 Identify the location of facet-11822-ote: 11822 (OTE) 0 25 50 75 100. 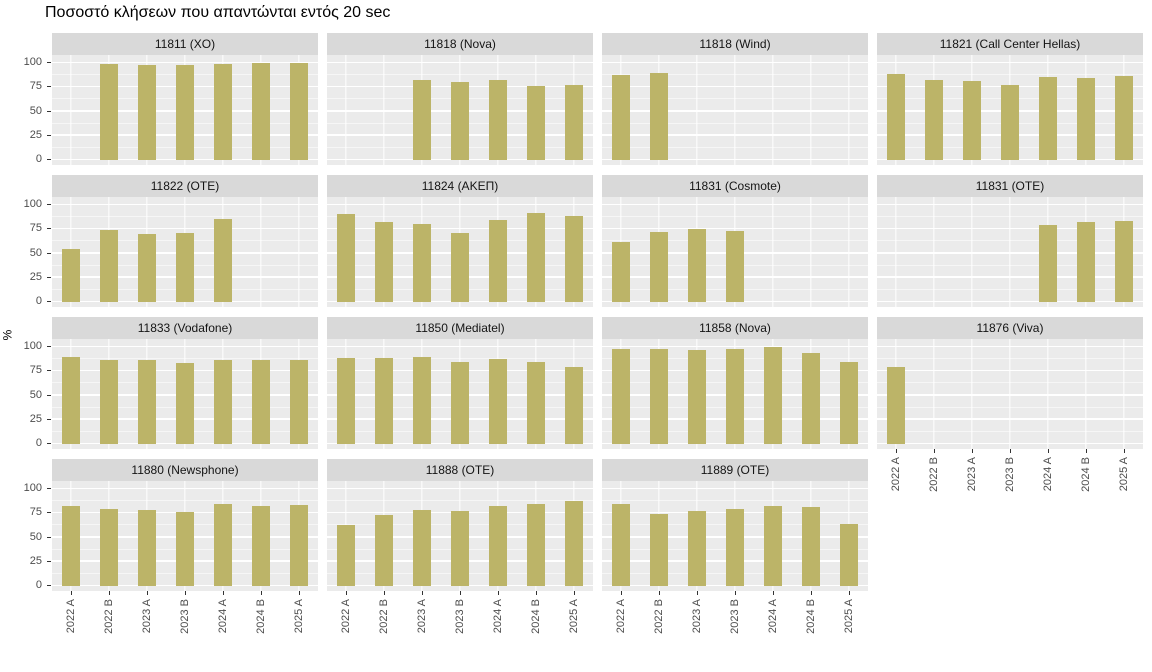
(171, 241).